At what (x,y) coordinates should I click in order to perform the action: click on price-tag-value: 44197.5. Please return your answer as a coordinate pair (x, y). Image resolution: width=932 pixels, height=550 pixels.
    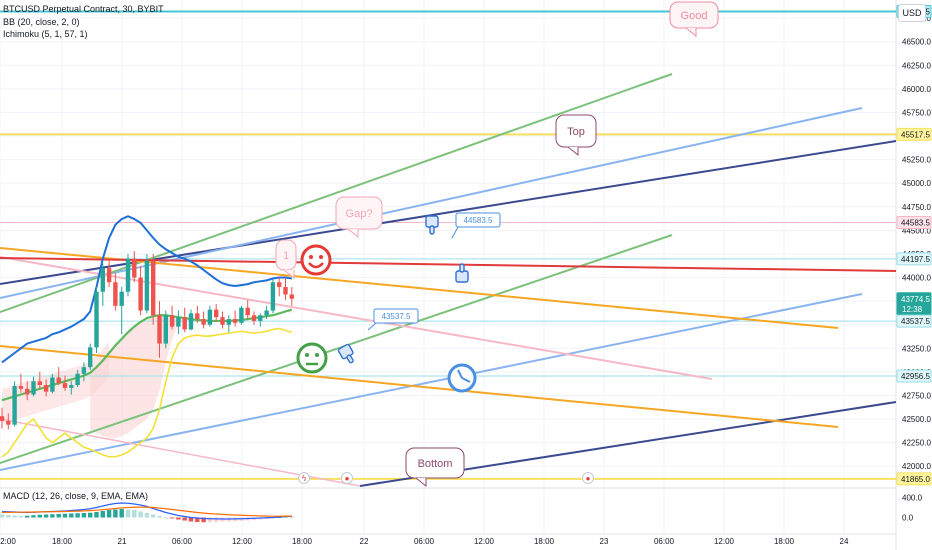
    Looking at the image, I should click on (915, 259).